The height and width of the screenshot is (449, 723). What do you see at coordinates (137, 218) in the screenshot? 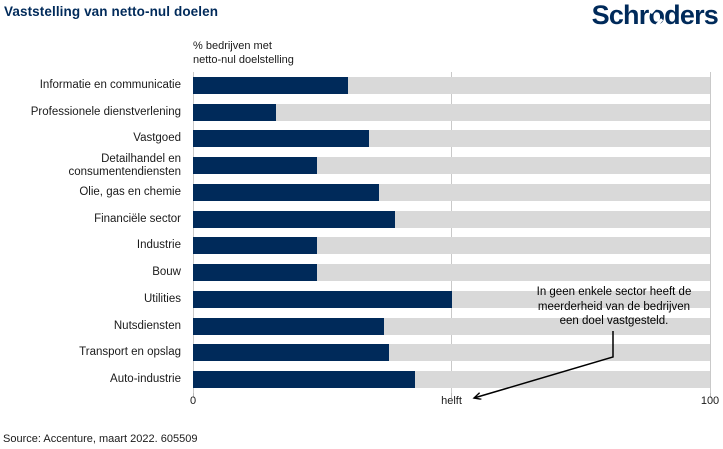
I see `category-label: Financiële sector` at bounding box center [137, 218].